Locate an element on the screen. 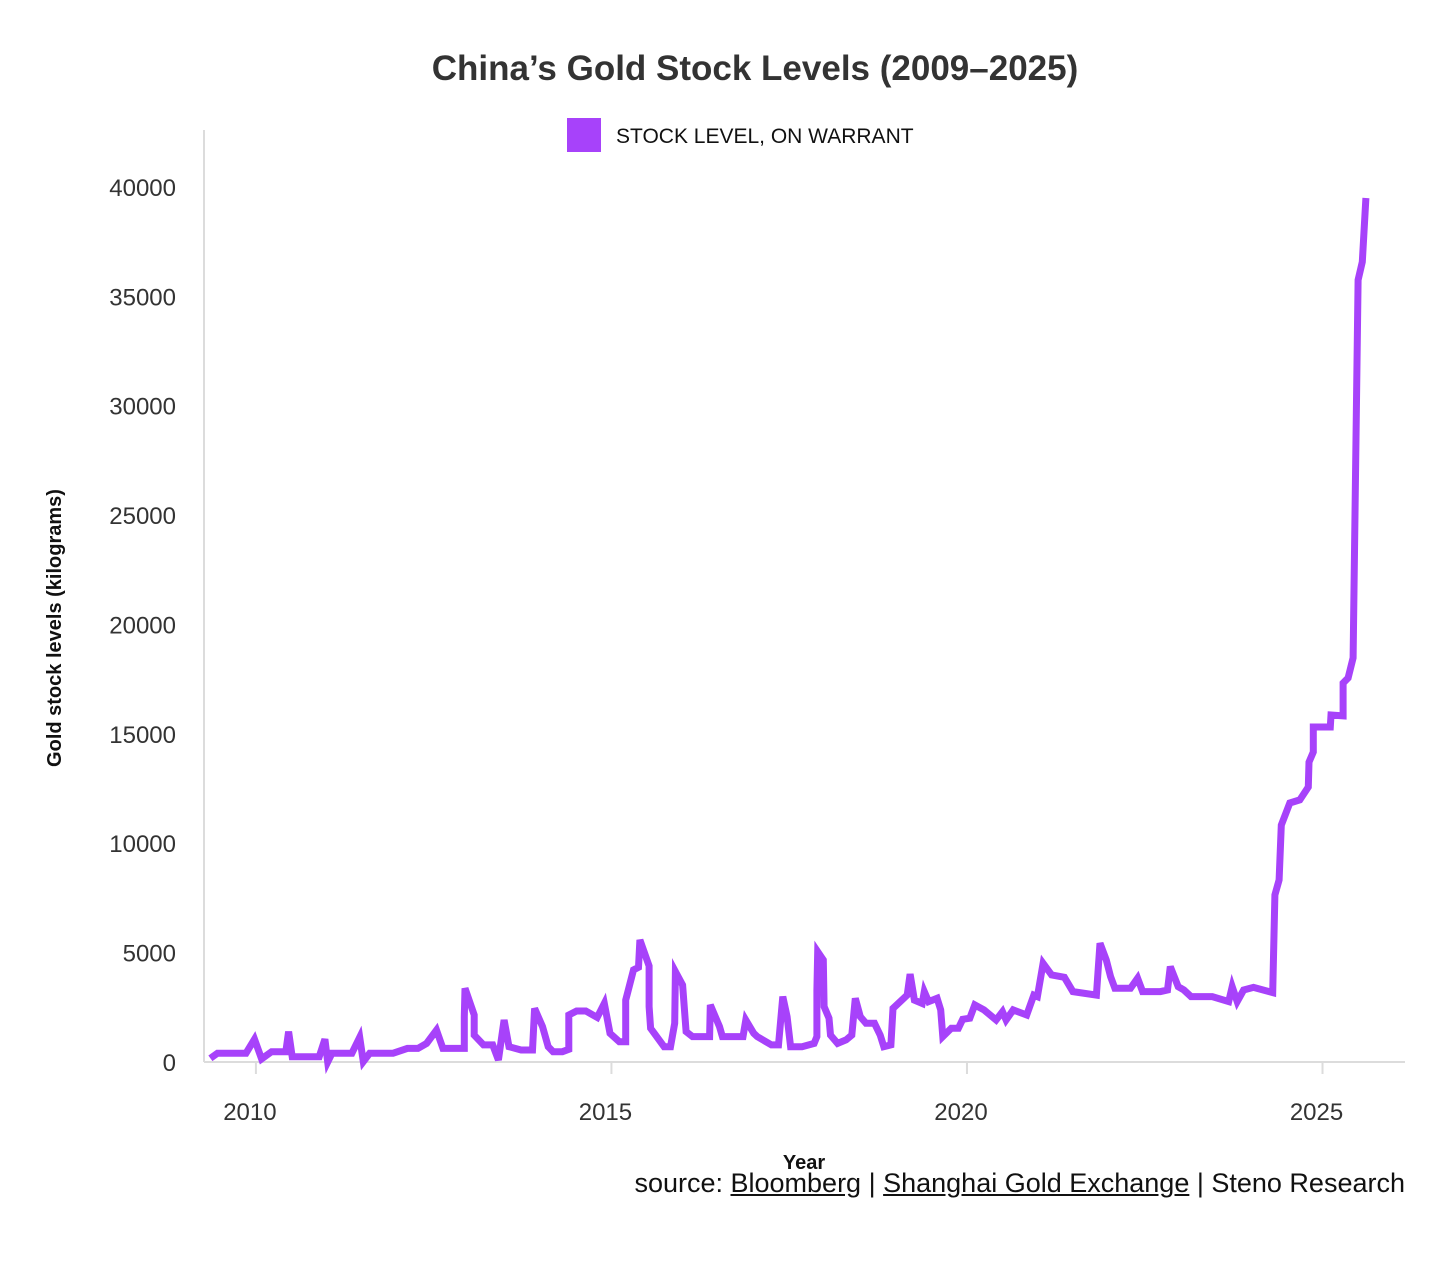 The image size is (1456, 1265). source-link-bloomberg: Bloomberg is located at coordinates (796, 1183).